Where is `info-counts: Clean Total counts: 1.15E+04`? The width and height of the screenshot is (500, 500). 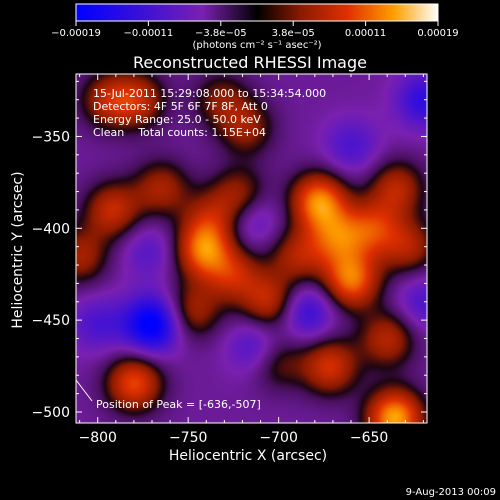 info-counts: Clean Total counts: 1.15E+04 is located at coordinates (179, 132).